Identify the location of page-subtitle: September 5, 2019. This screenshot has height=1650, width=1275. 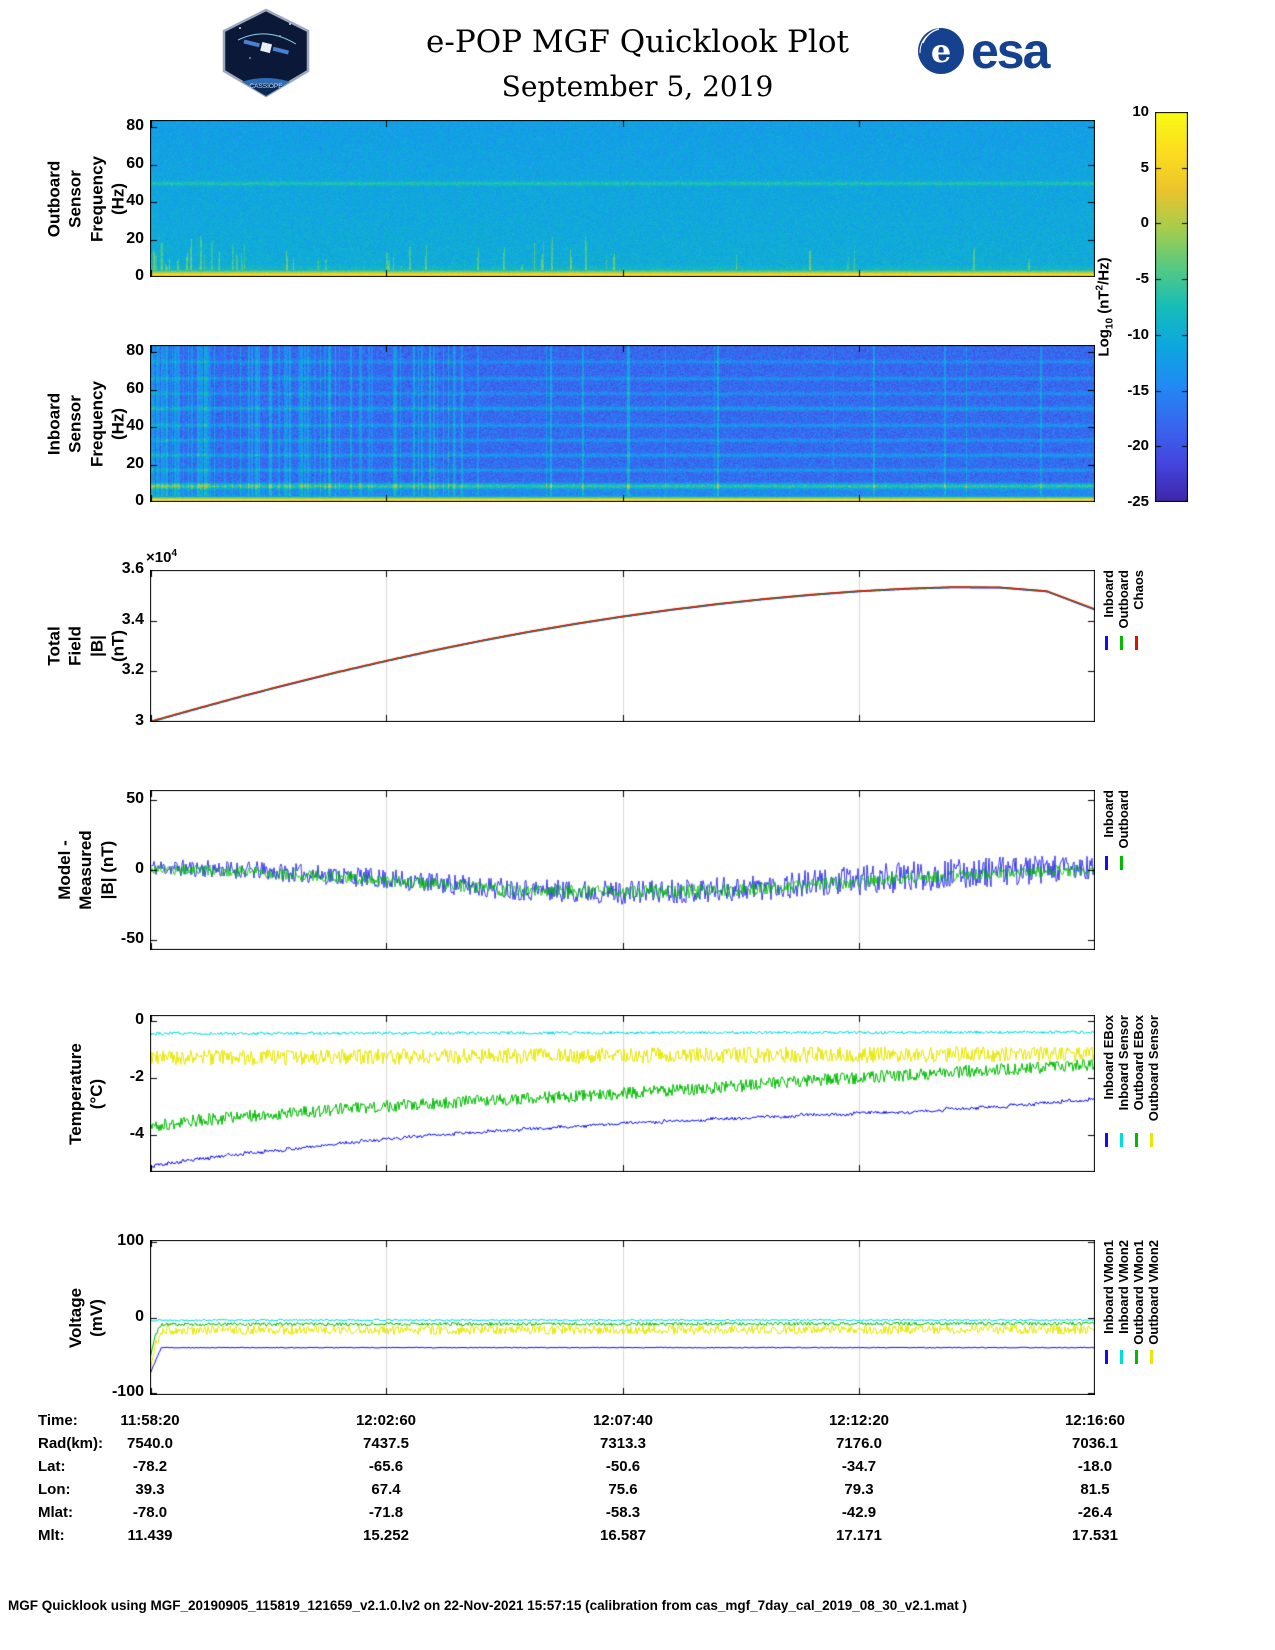
(637, 86).